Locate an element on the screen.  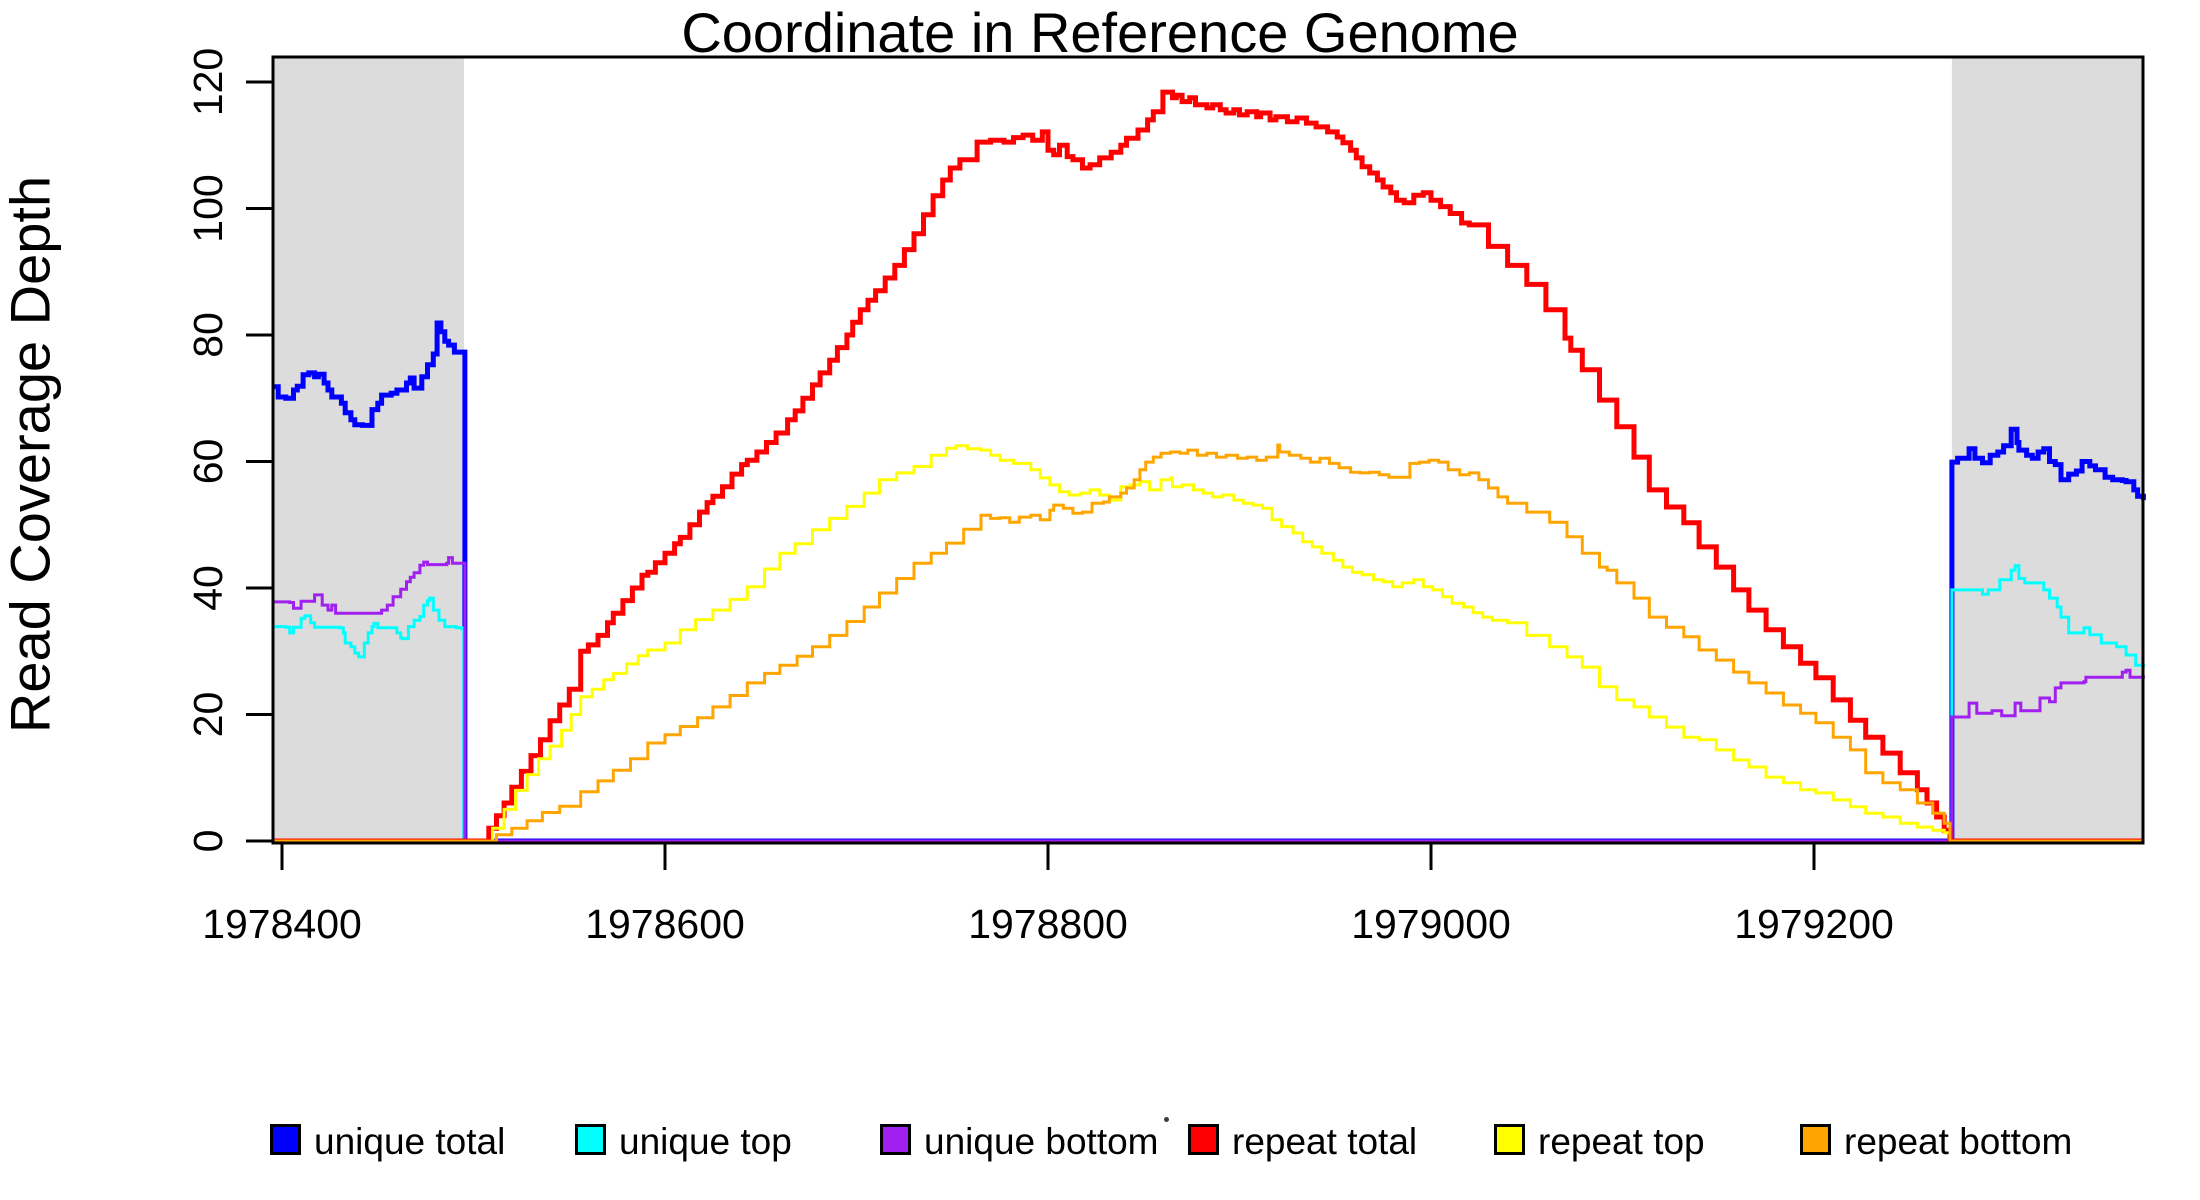
y-tick-label: 100 is located at coordinates (208, 208).